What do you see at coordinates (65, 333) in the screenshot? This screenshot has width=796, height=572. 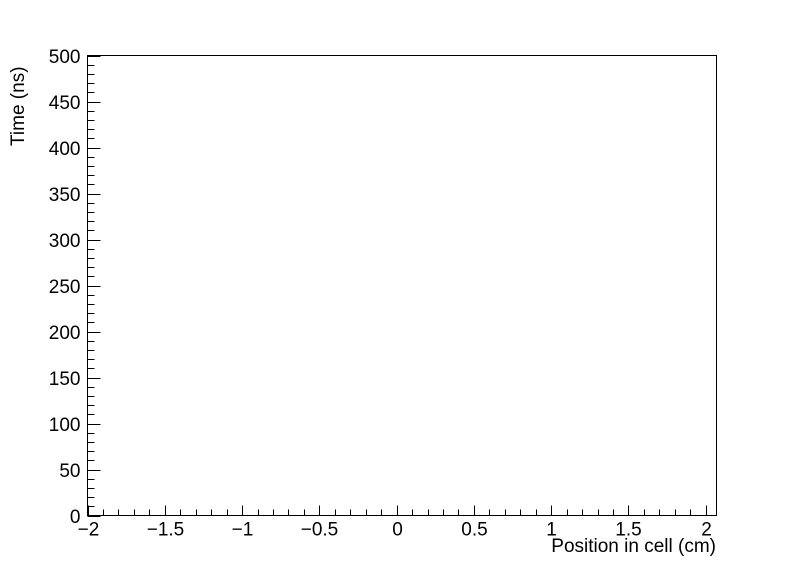 I see `y-tick-label: 200` at bounding box center [65, 333].